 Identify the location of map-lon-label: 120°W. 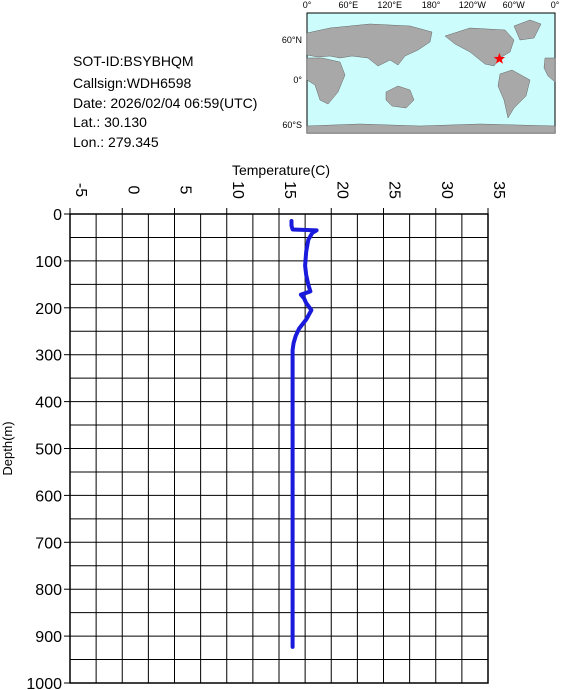
(473, 5).